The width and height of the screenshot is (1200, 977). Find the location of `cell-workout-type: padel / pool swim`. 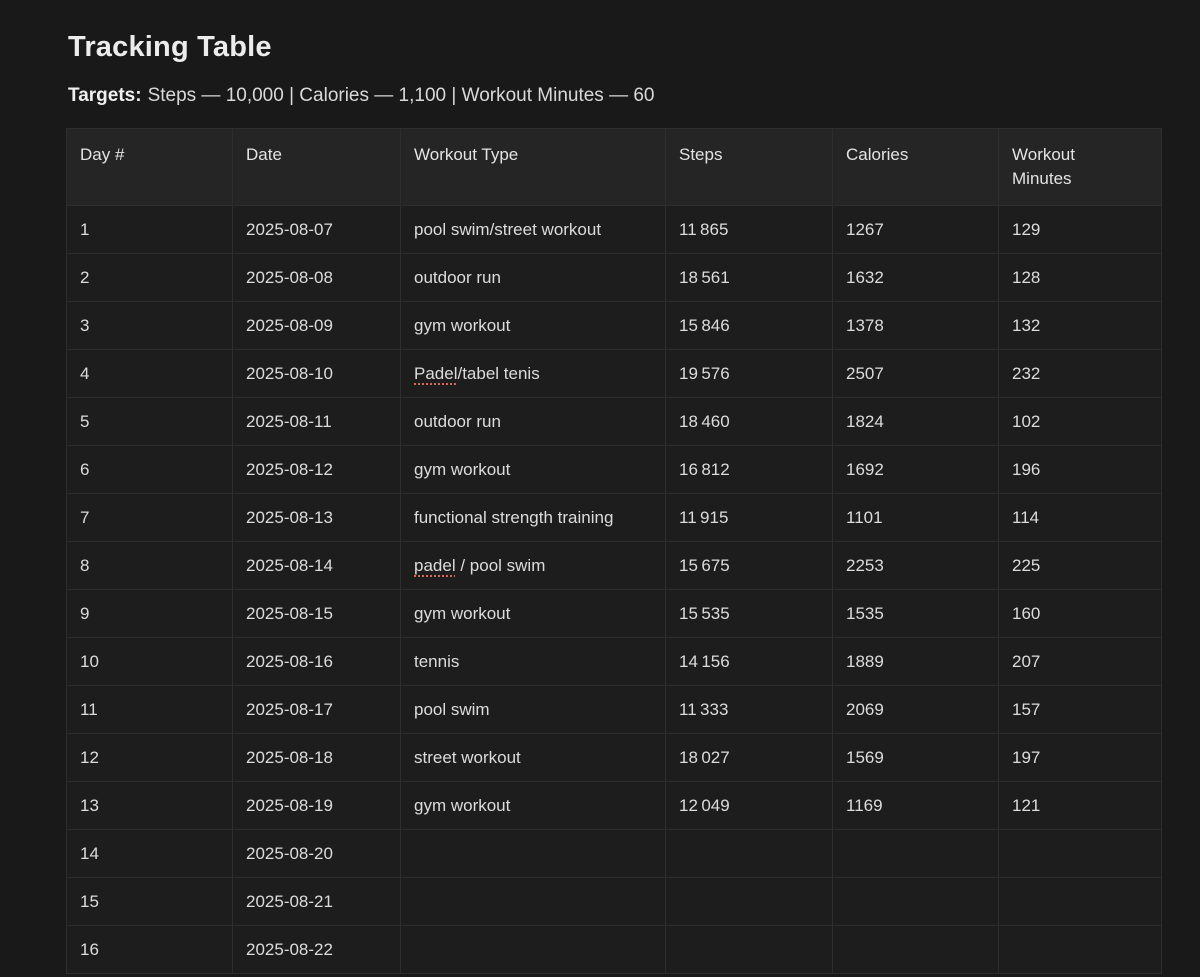

cell-workout-type: padel / pool swim is located at coordinates (533, 565).